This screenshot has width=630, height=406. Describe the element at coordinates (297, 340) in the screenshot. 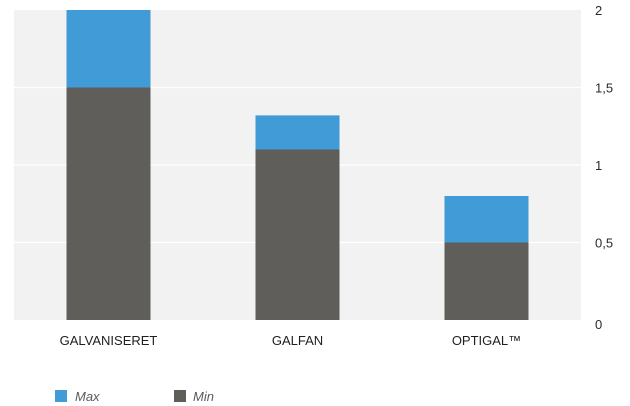

I see `x-category-label-1: GALFAN` at that location.